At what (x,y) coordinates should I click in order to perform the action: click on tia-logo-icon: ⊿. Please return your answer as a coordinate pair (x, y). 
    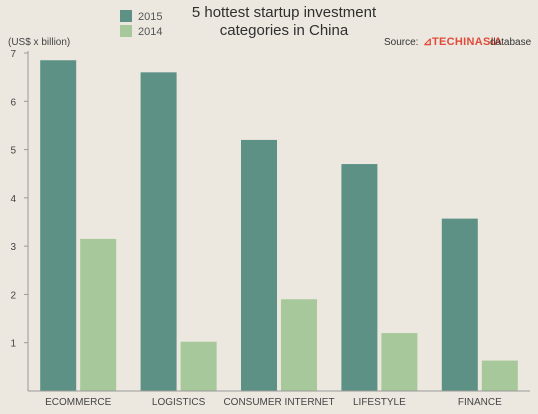
    Looking at the image, I should click on (427, 42).